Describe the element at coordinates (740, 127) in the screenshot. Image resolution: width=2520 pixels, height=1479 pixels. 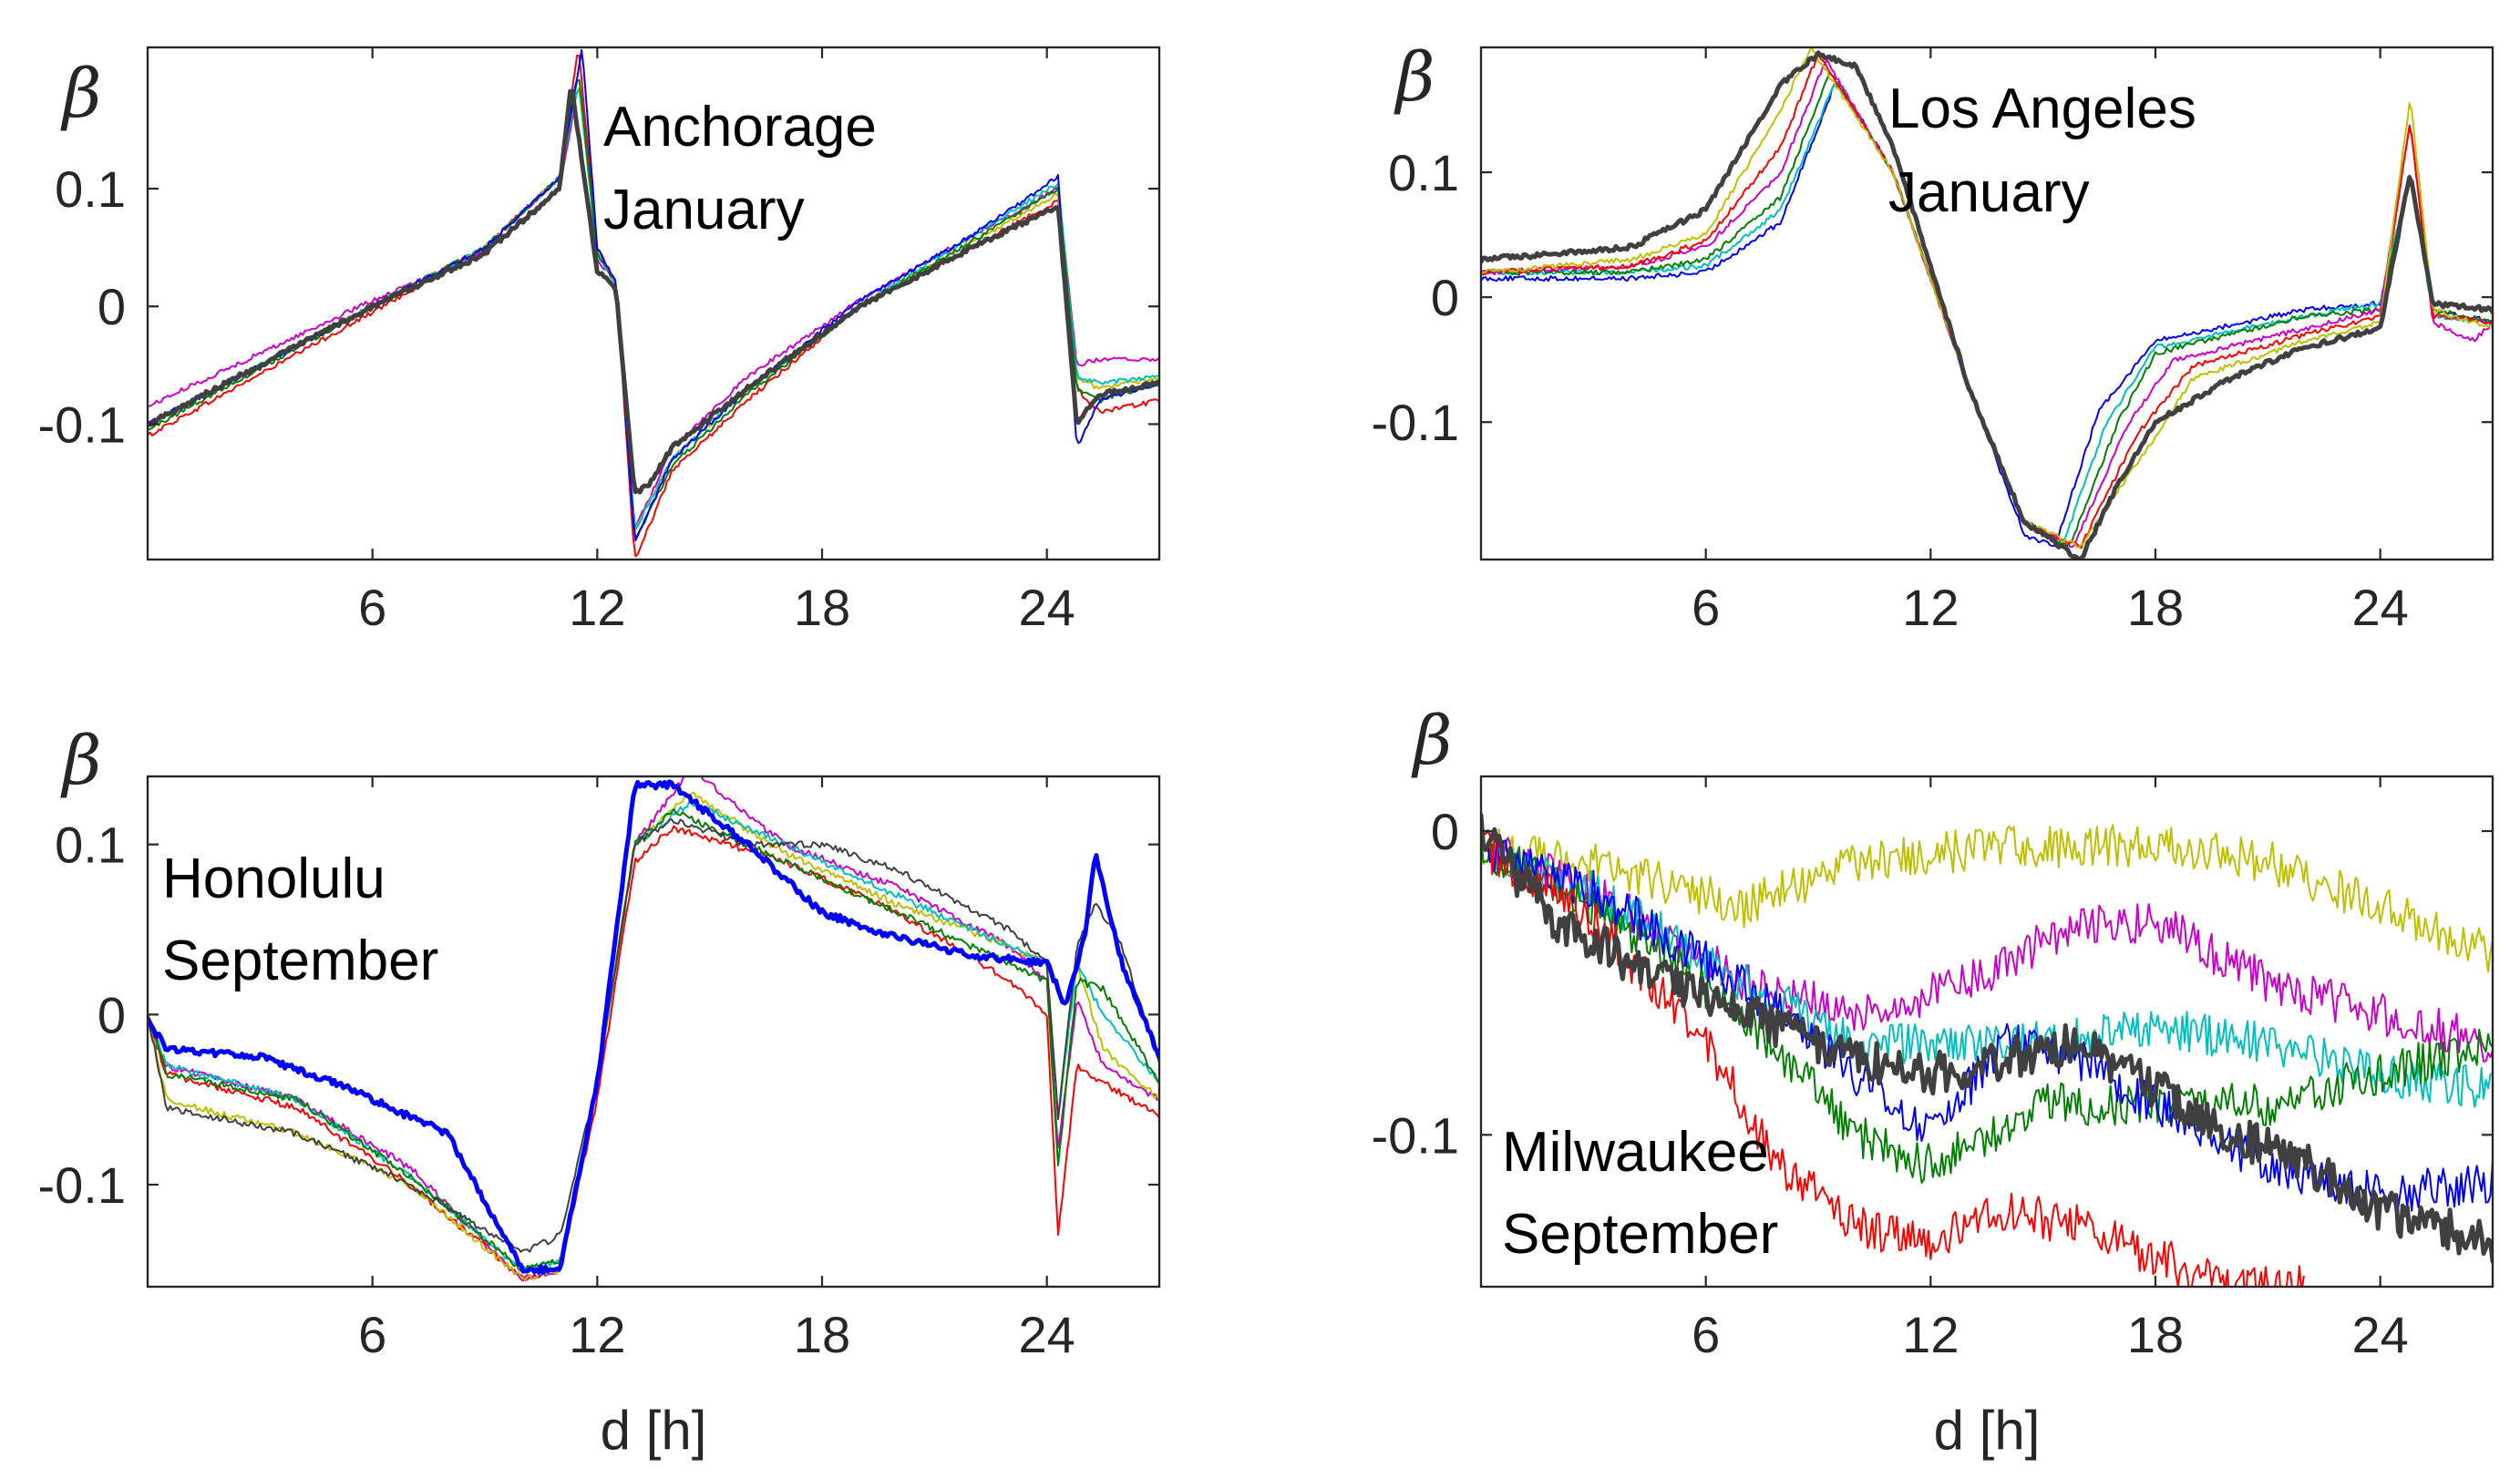
I see `annotation-line-1: Anchorage` at that location.